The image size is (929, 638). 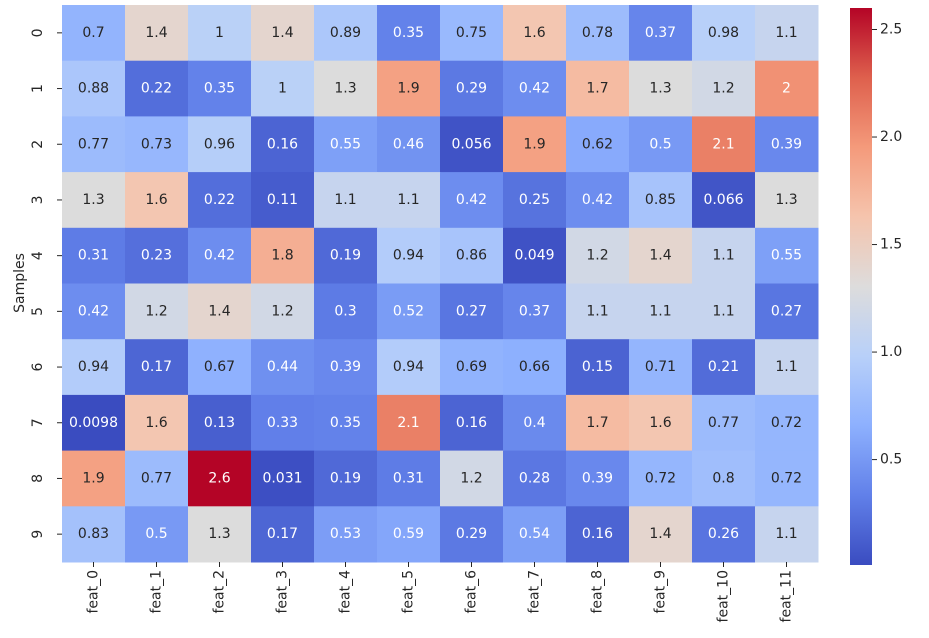 What do you see at coordinates (408, 423) in the screenshot?
I see `cell-label: 2.1` at bounding box center [408, 423].